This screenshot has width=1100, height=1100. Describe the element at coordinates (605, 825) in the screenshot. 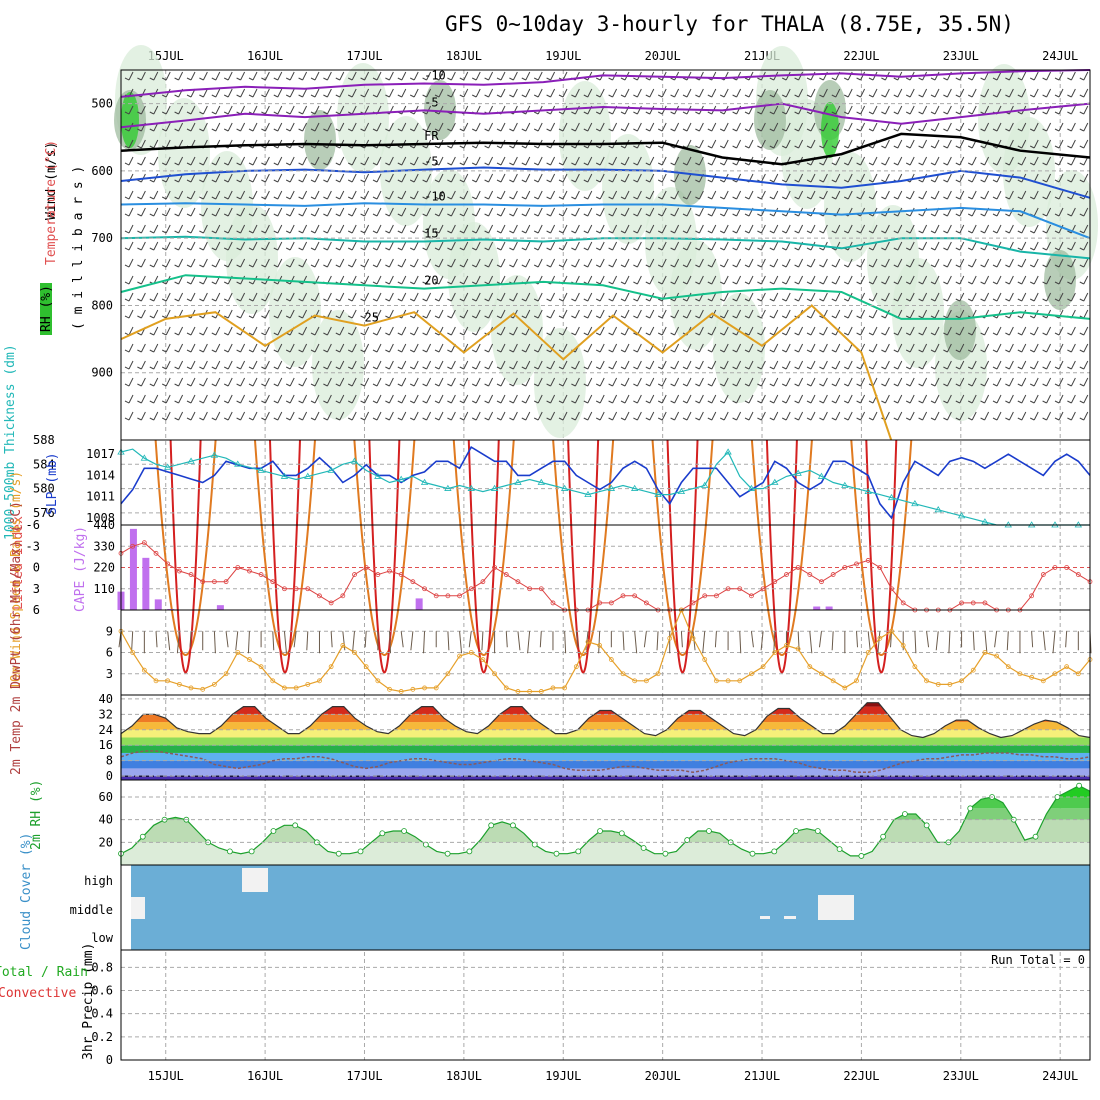

I see `rh-bands` at that location.